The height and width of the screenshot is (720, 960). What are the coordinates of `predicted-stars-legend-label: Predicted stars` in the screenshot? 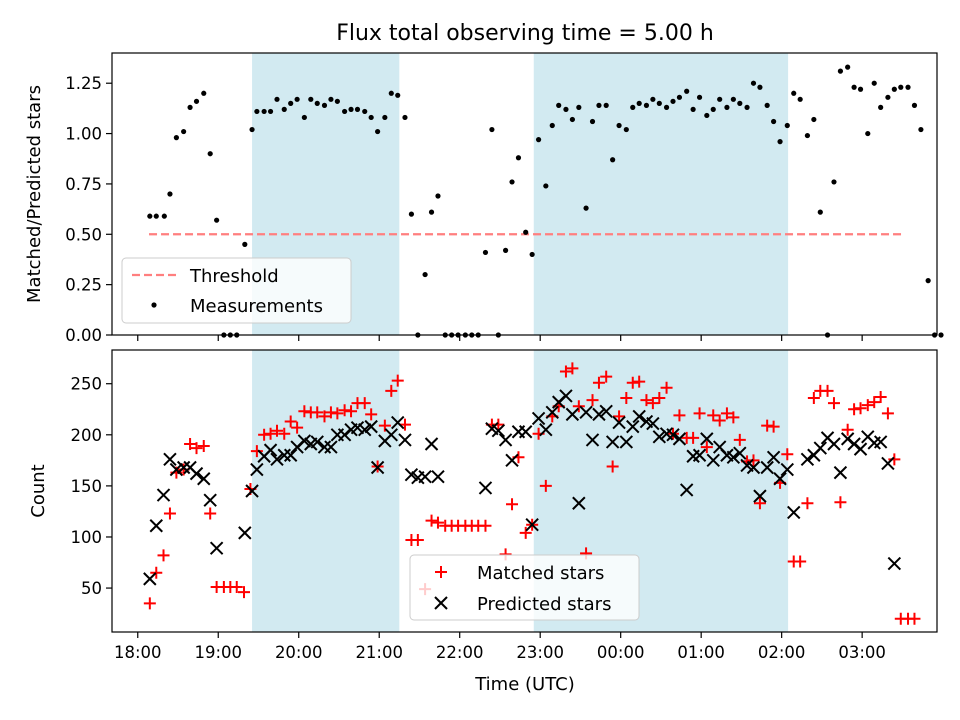 It's located at (544, 604).